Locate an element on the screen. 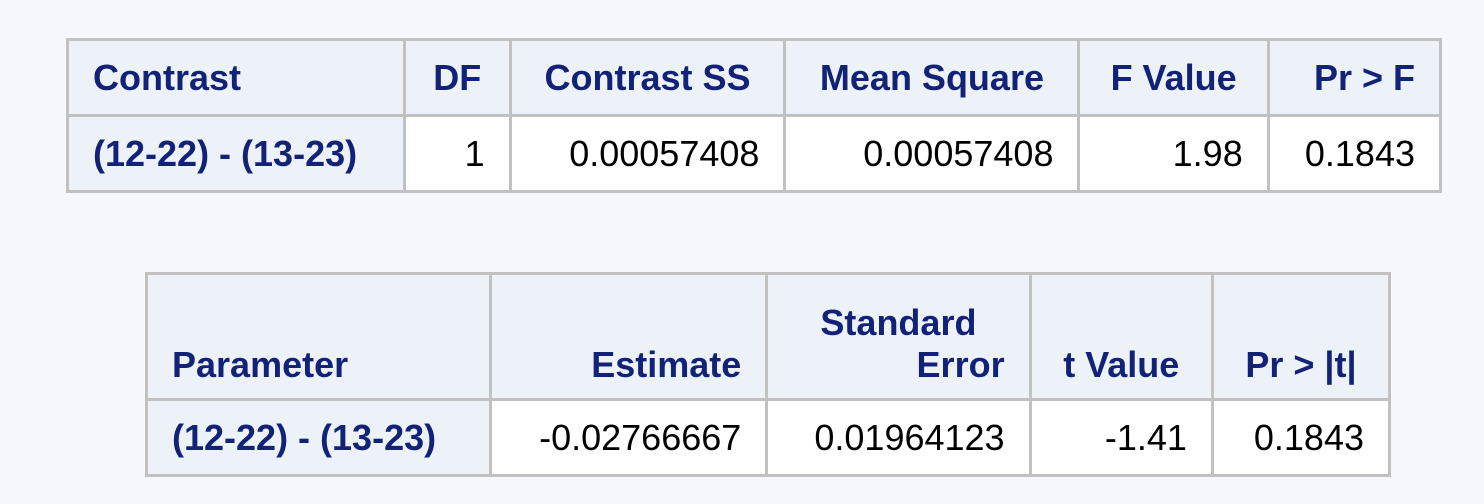 This screenshot has height=504, width=1484. header-parameter: Parameter is located at coordinates (318, 336).